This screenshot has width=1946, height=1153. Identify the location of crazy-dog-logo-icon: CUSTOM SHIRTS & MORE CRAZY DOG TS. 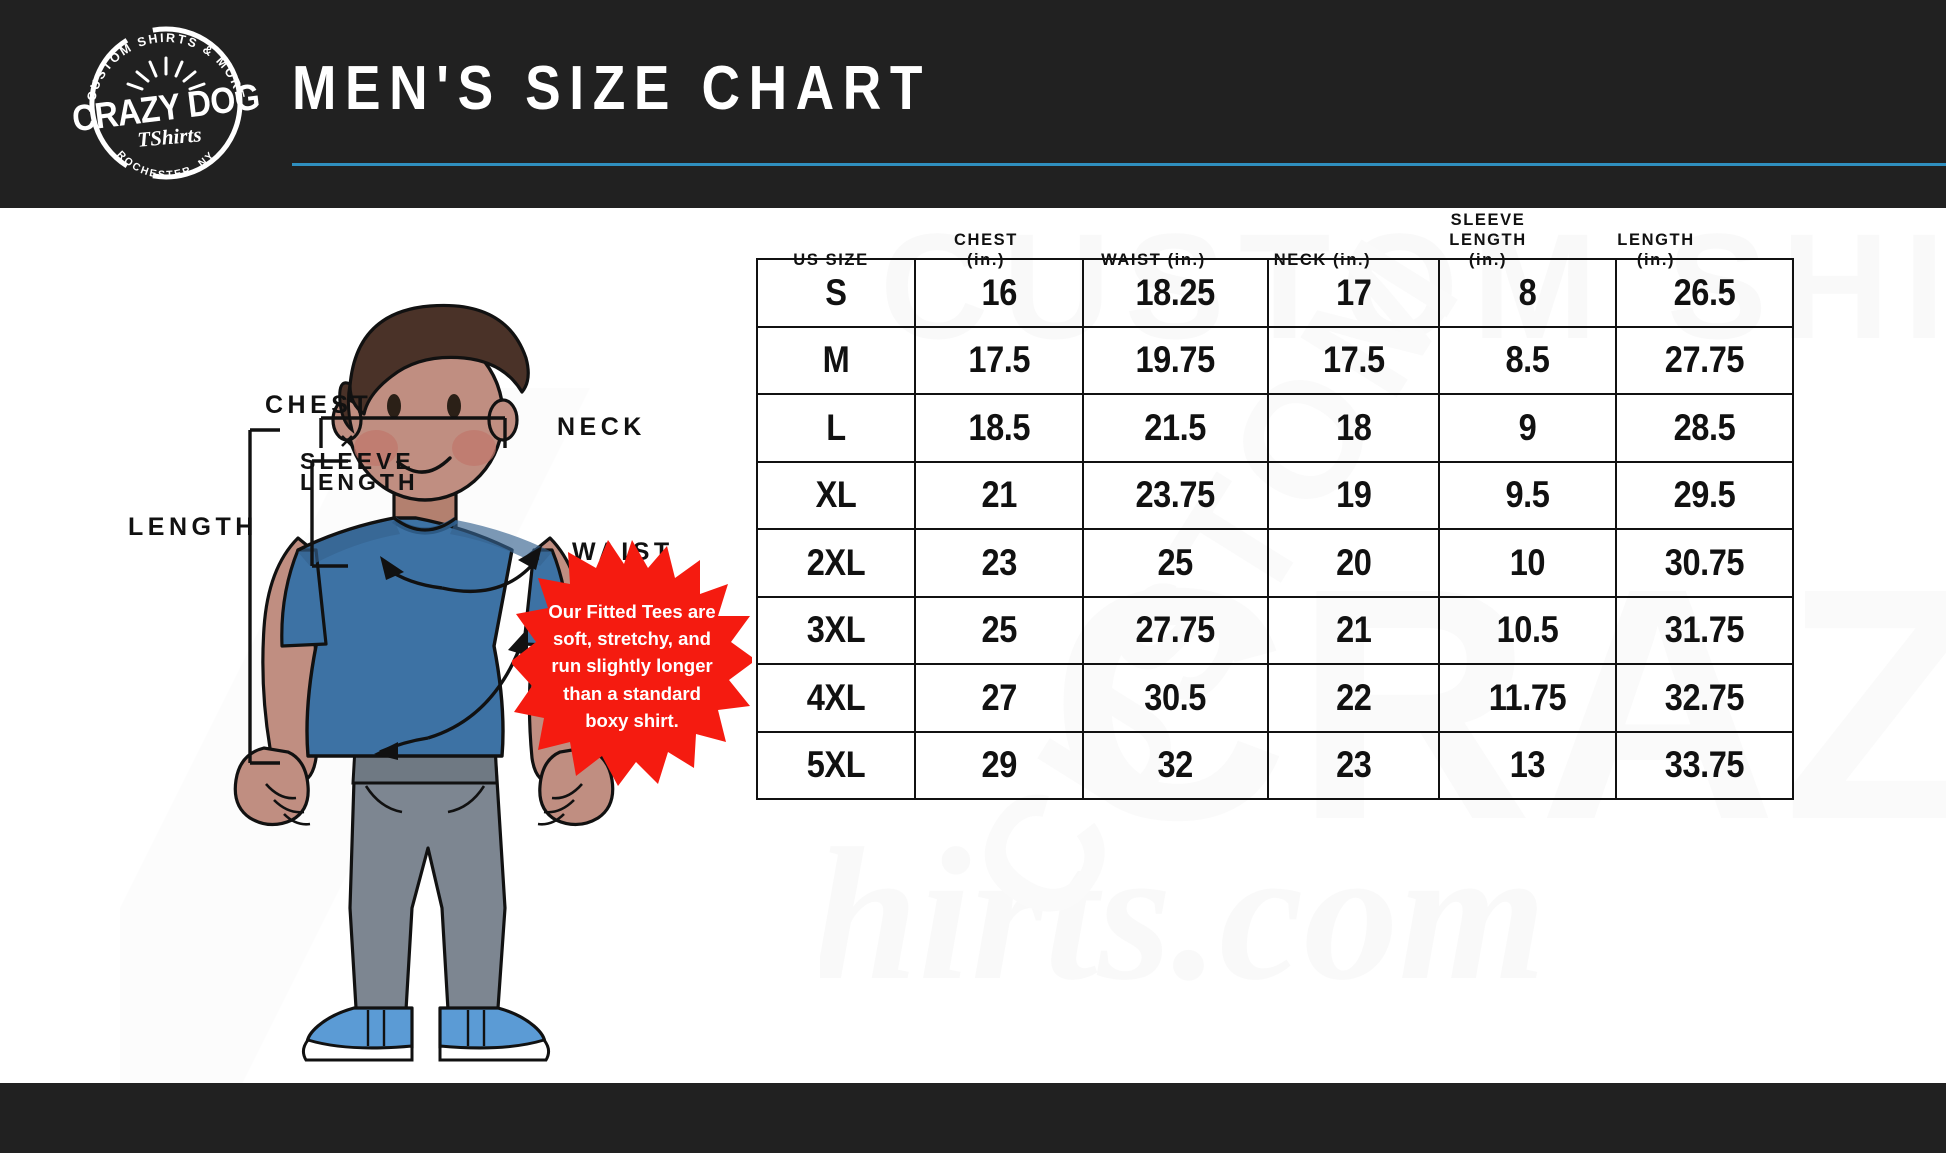
(166, 103).